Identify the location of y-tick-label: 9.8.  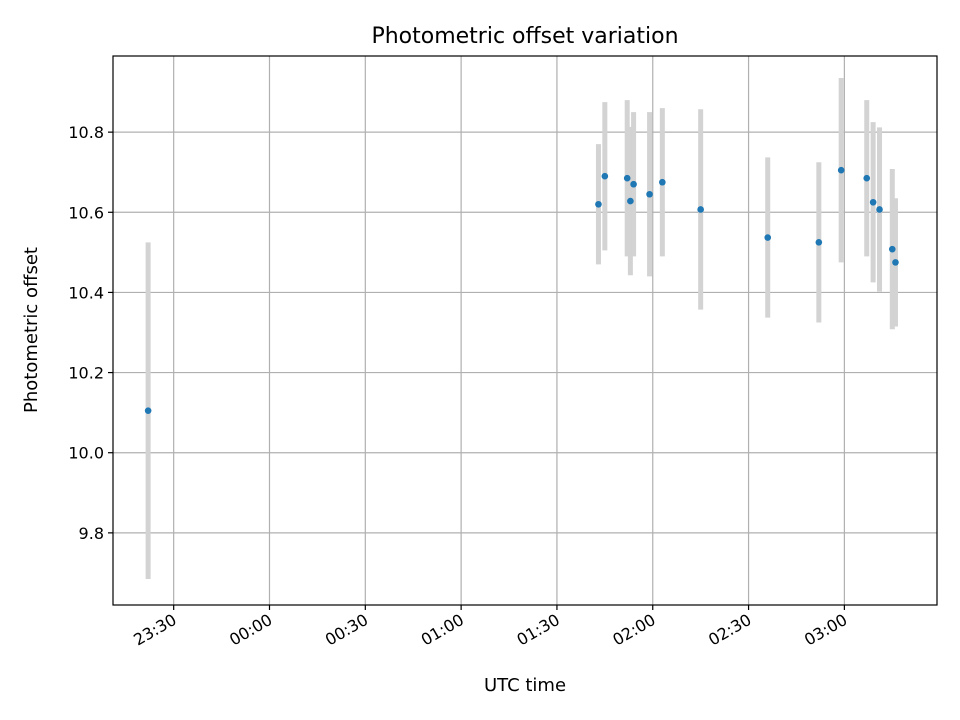
(91, 533).